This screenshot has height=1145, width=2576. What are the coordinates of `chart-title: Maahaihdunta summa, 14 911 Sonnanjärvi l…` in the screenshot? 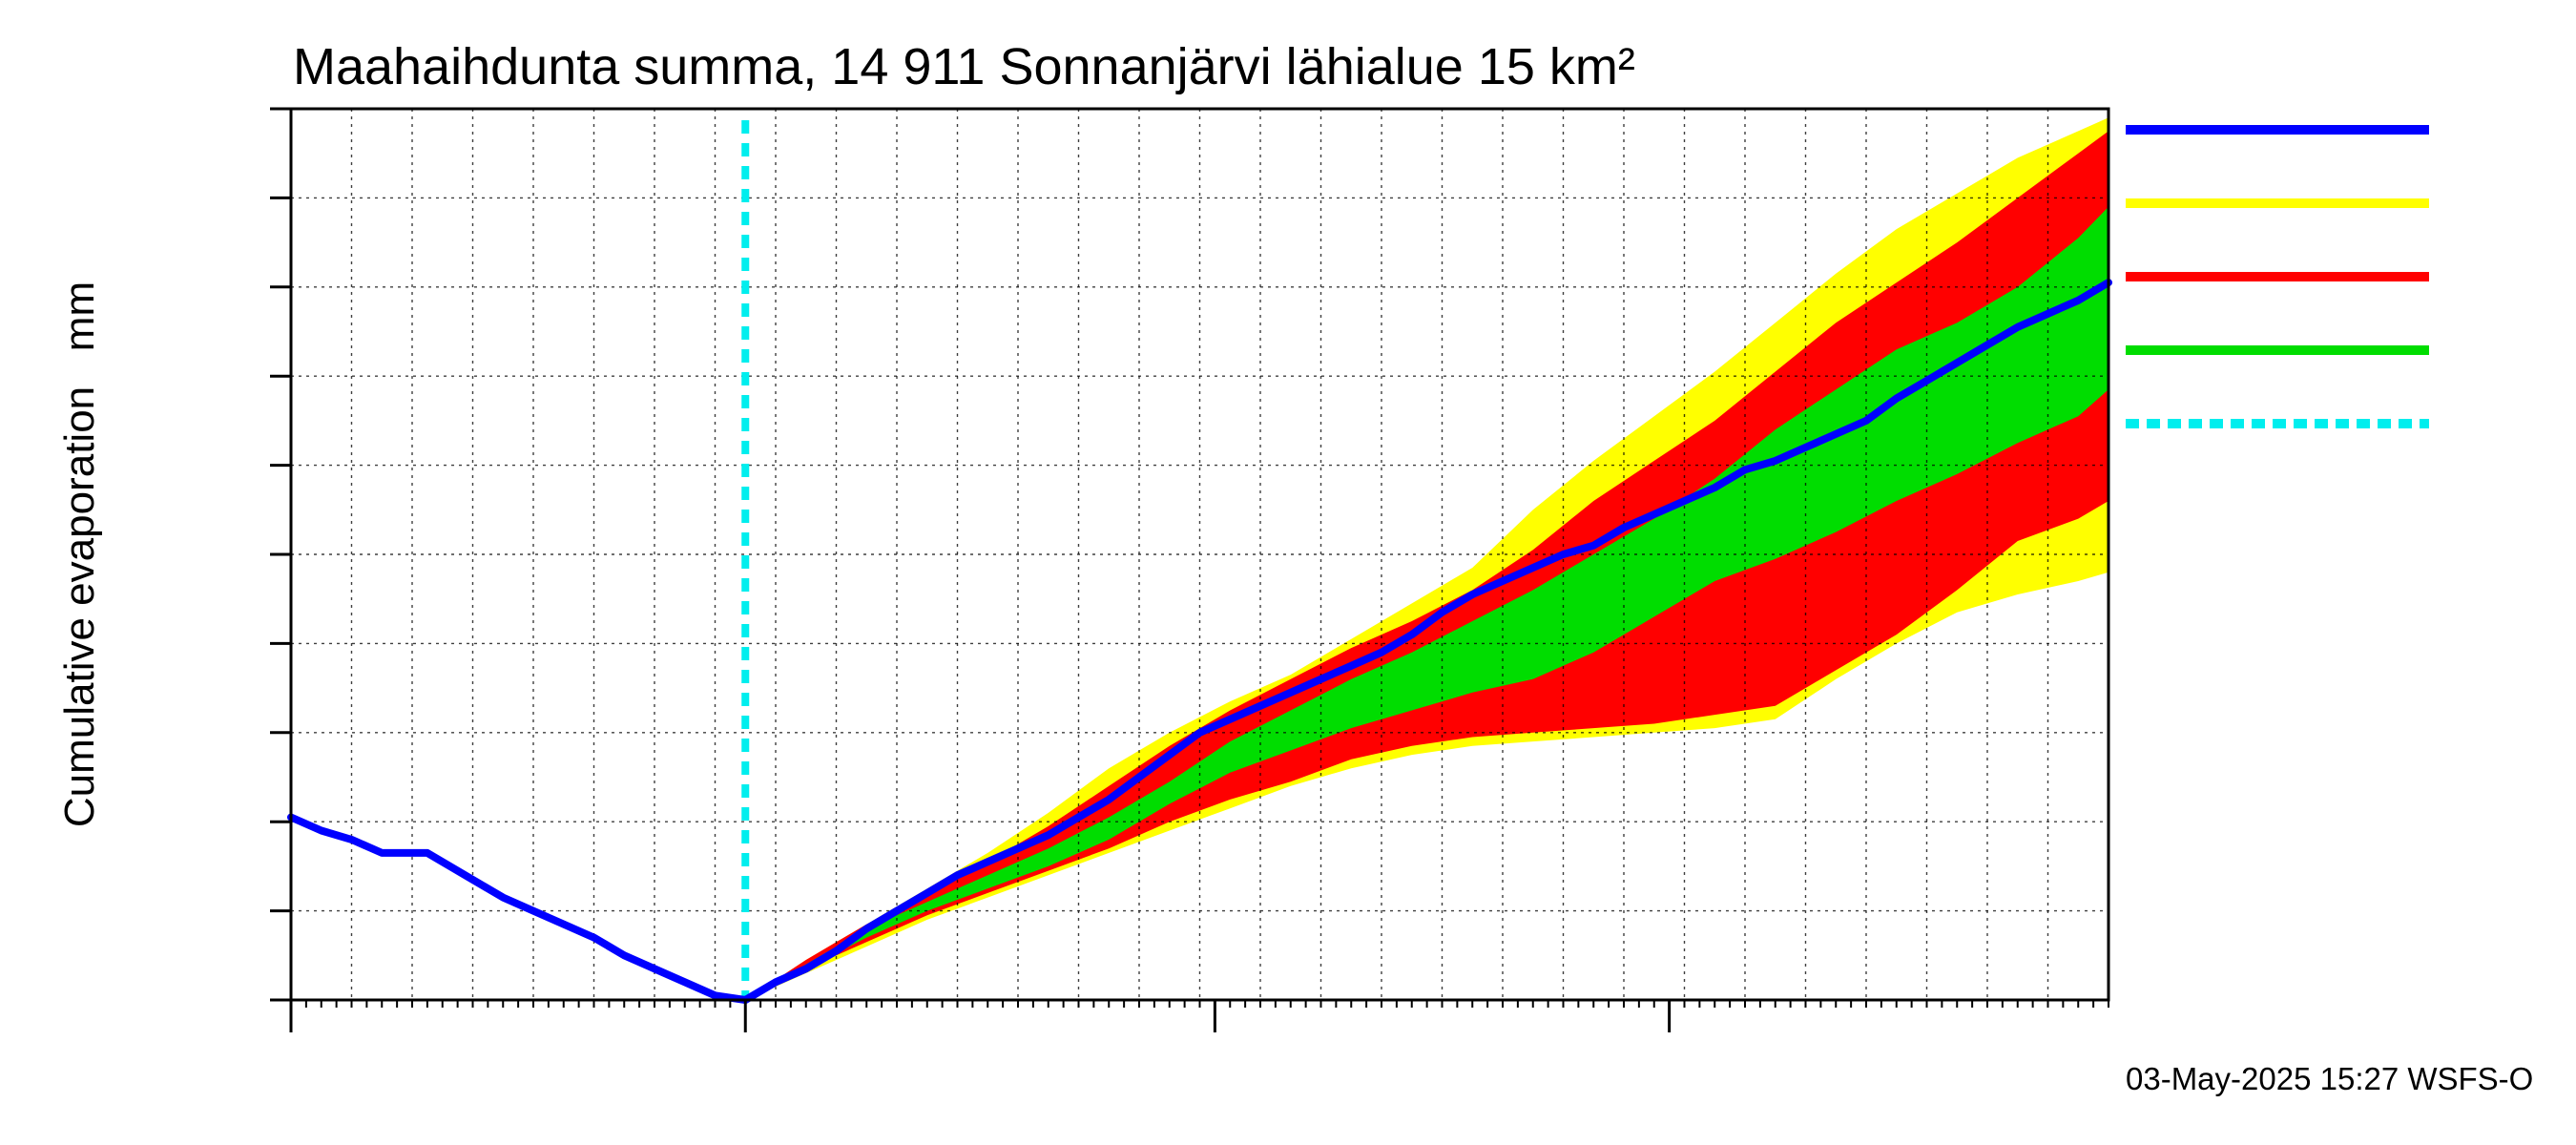 It's located at (964, 66).